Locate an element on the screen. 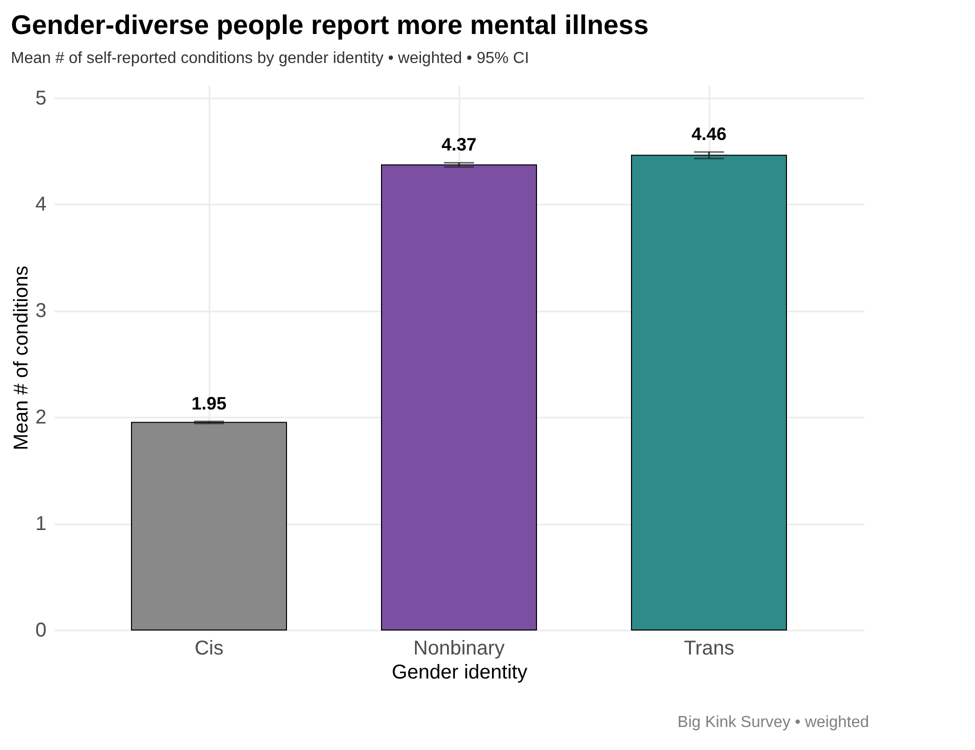 The width and height of the screenshot is (975, 750). data-label: 1.95 is located at coordinates (209, 403).